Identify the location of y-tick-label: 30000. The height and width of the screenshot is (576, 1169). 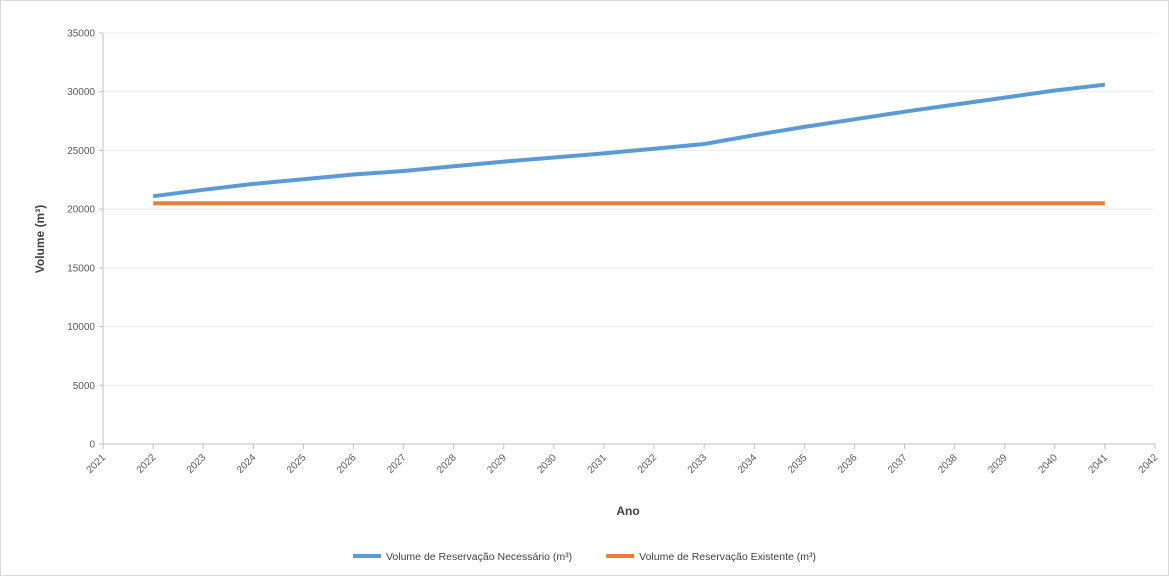
(81, 92).